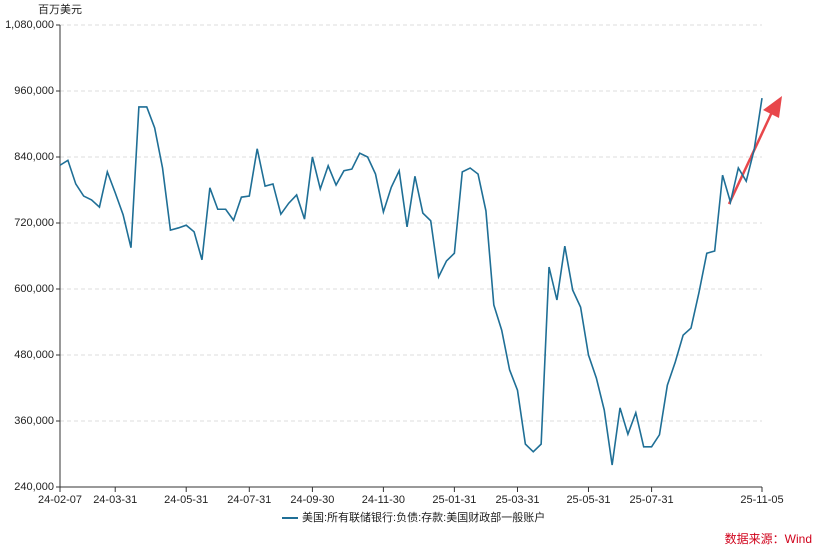  What do you see at coordinates (383, 500) in the screenshot?
I see `x-tick-label: 24-11-30` at bounding box center [383, 500].